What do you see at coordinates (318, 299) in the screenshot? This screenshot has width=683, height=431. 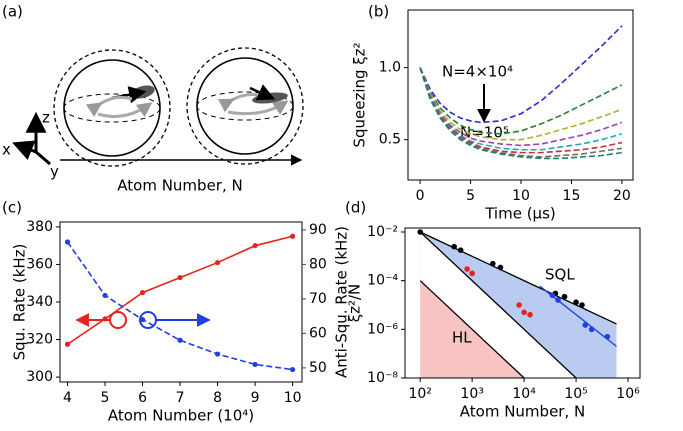 I see `y2-tick-label: 70` at bounding box center [318, 299].